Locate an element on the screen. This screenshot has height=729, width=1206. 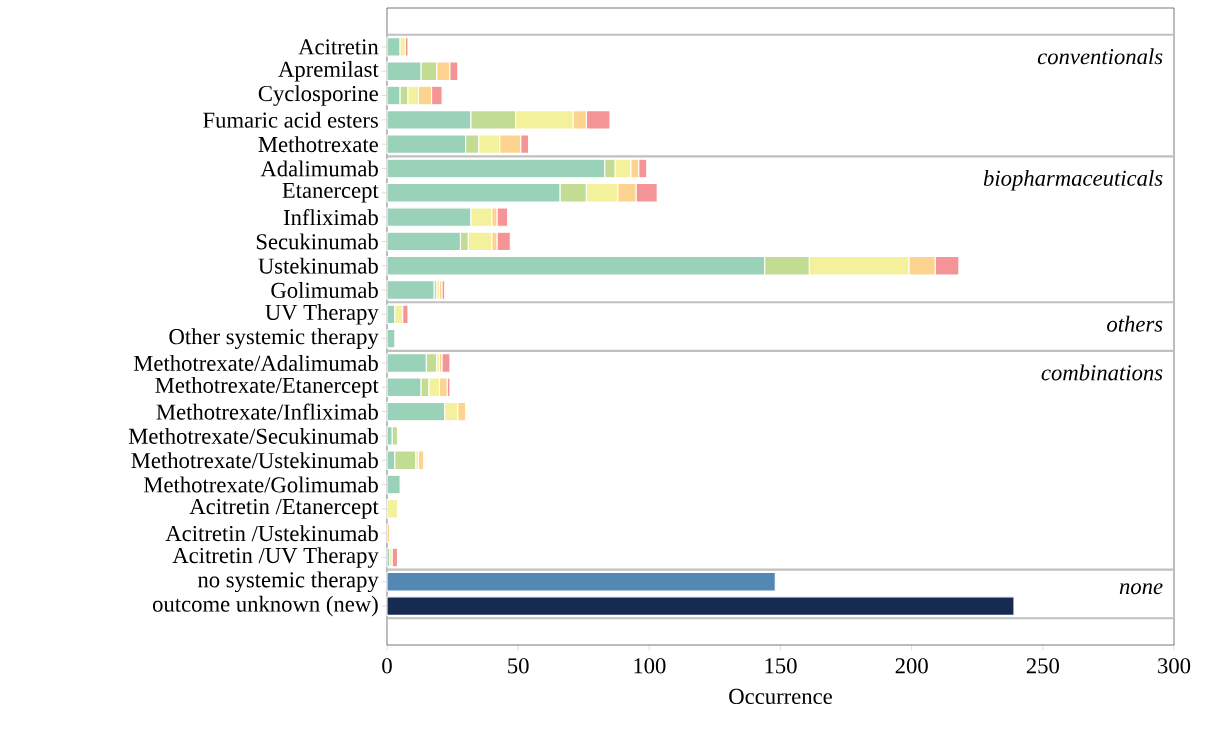
y-tick-label: Methotrexate is located at coordinates (318, 144).